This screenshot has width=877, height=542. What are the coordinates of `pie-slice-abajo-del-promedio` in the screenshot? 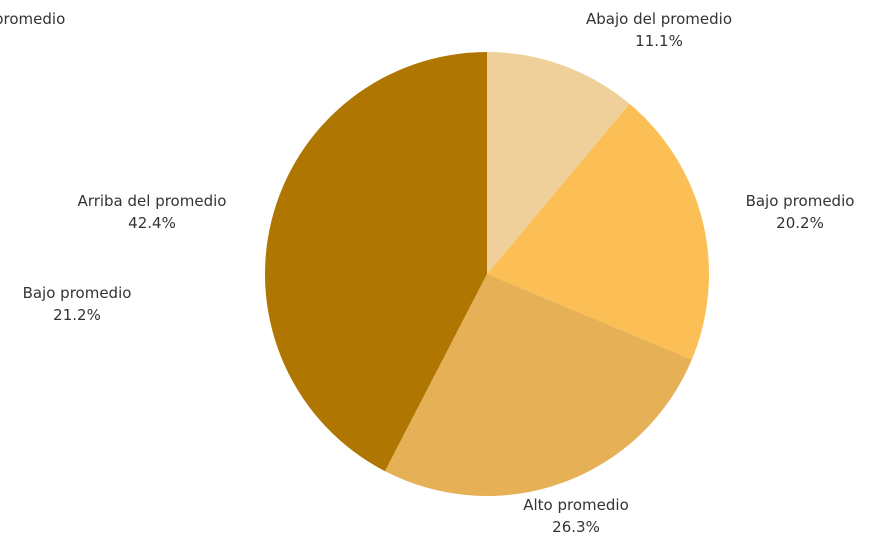 It's located at (558, 163).